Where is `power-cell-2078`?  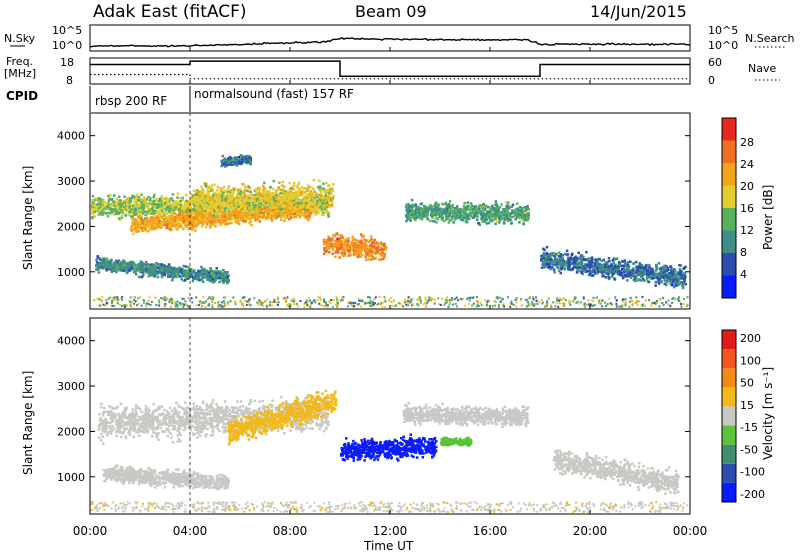
power-cell-2078 is located at coordinates (258, 210).